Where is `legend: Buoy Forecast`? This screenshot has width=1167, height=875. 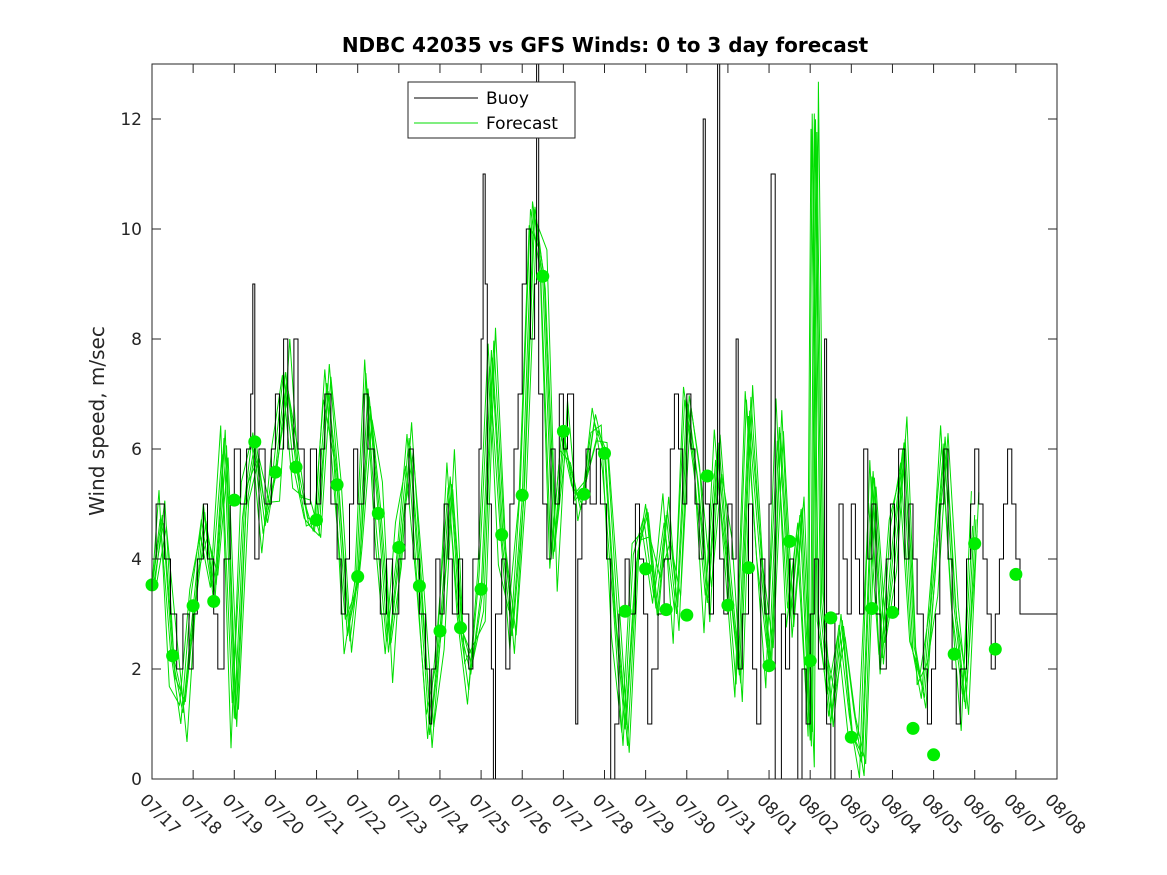
legend: Buoy Forecast is located at coordinates (491, 110).